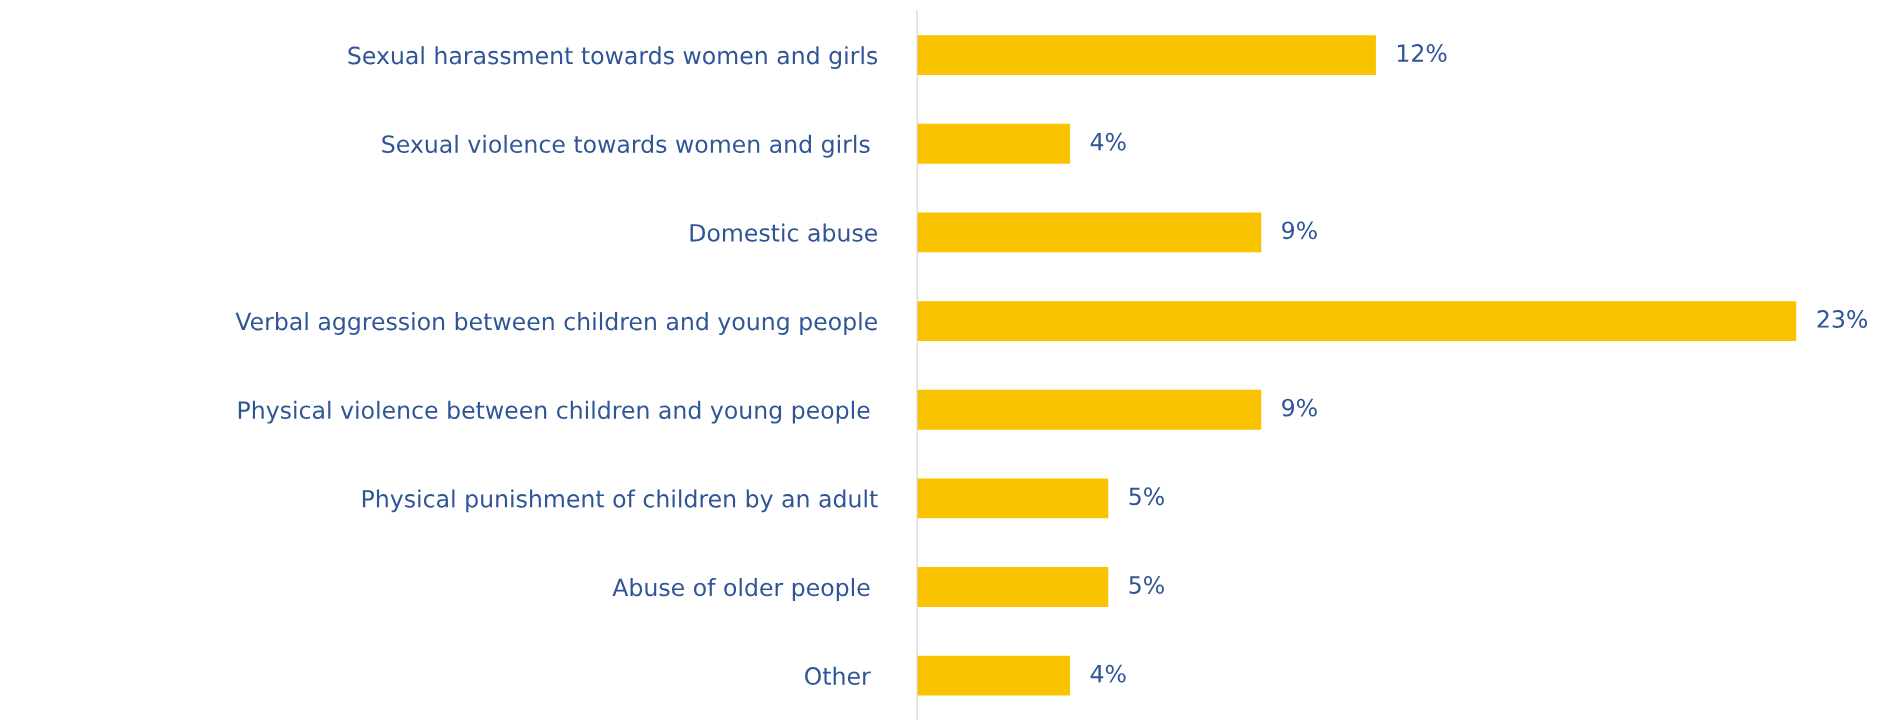 The width and height of the screenshot is (1891, 720). Describe the element at coordinates (783, 232) in the screenshot. I see `y-tick-label: Domestic abuse` at that location.